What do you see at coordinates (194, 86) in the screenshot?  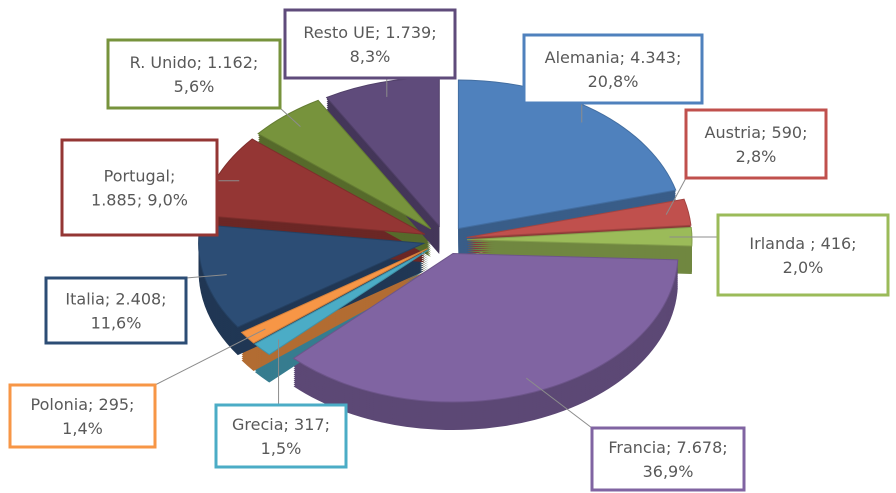 I see `data-label-line: 5,6%` at bounding box center [194, 86].